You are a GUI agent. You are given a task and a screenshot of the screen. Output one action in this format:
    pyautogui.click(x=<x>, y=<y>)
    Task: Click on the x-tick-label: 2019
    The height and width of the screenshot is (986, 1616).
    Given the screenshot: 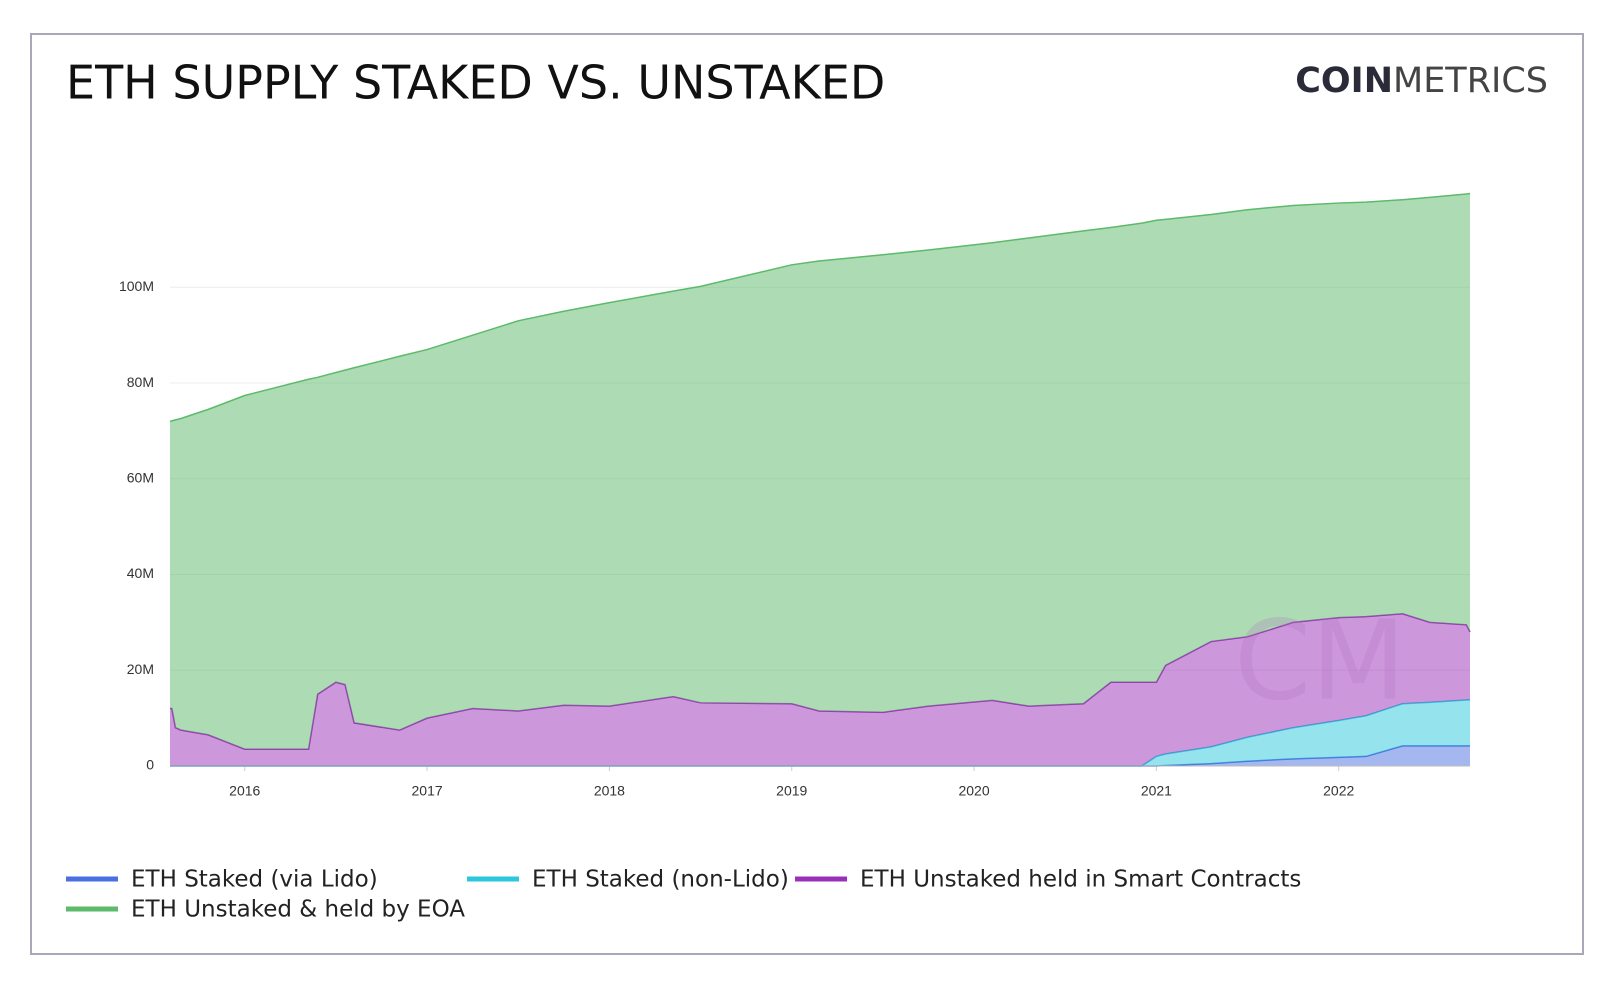 What is the action you would take?
    pyautogui.click(x=791, y=791)
    